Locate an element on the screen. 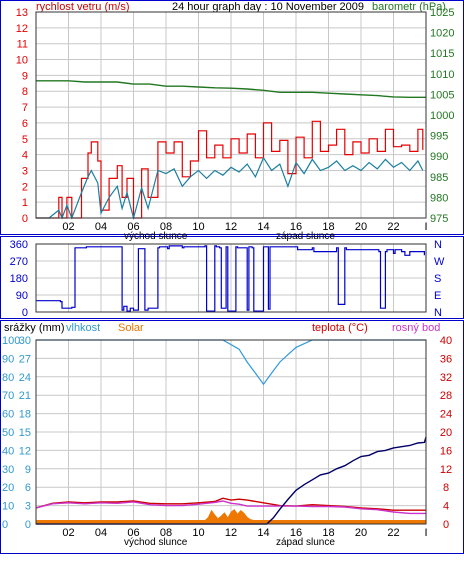 This screenshot has height=566, width=464. baro-tick-label: 995 is located at coordinates (439, 137).